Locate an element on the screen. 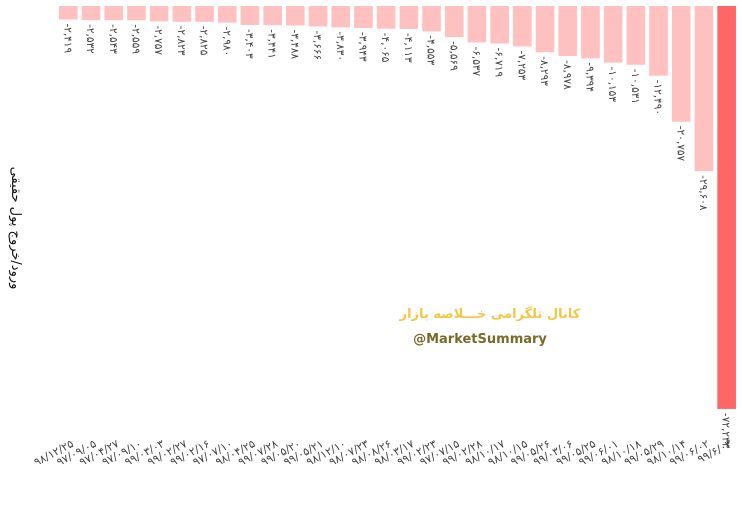 This screenshot has height=510, width=742. value-label: -۱۲,۴۹۰ is located at coordinates (658, 97).